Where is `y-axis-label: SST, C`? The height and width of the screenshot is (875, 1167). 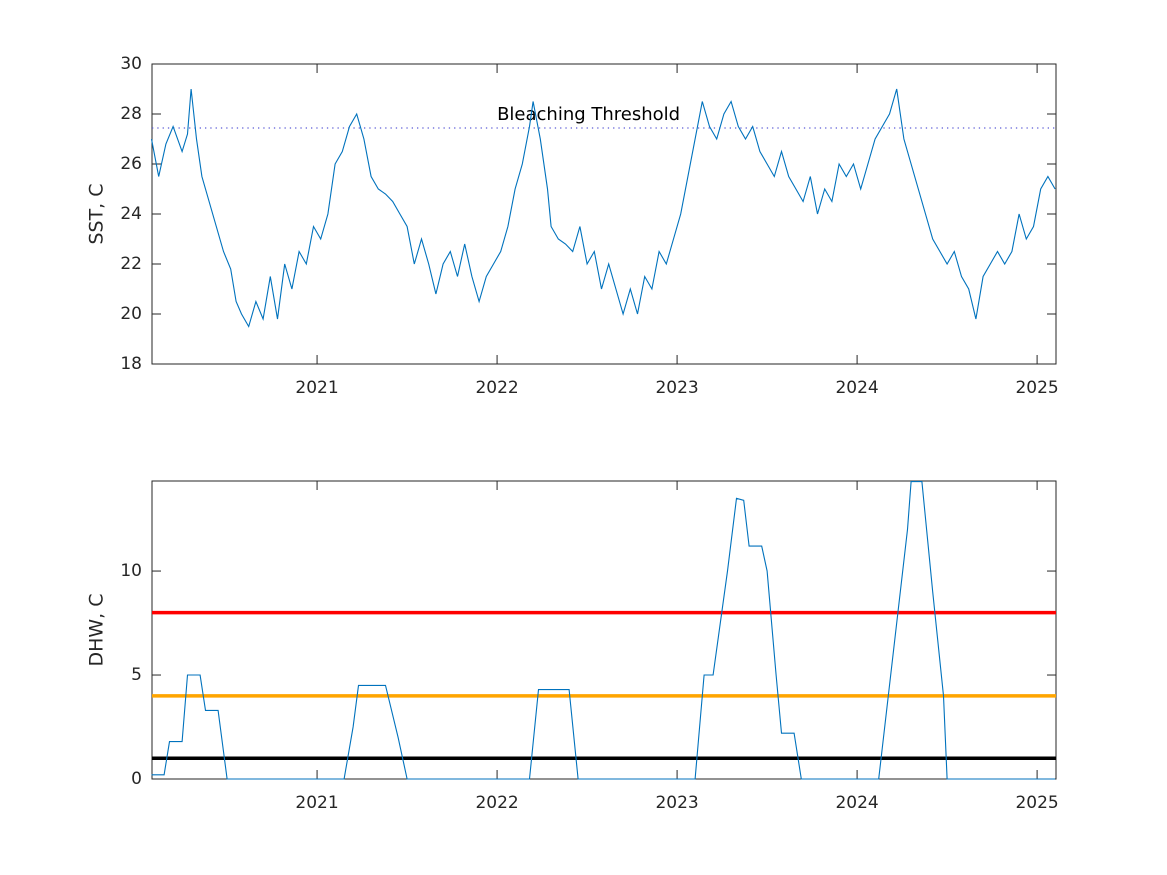 y-axis-label: SST, C is located at coordinates (97, 213).